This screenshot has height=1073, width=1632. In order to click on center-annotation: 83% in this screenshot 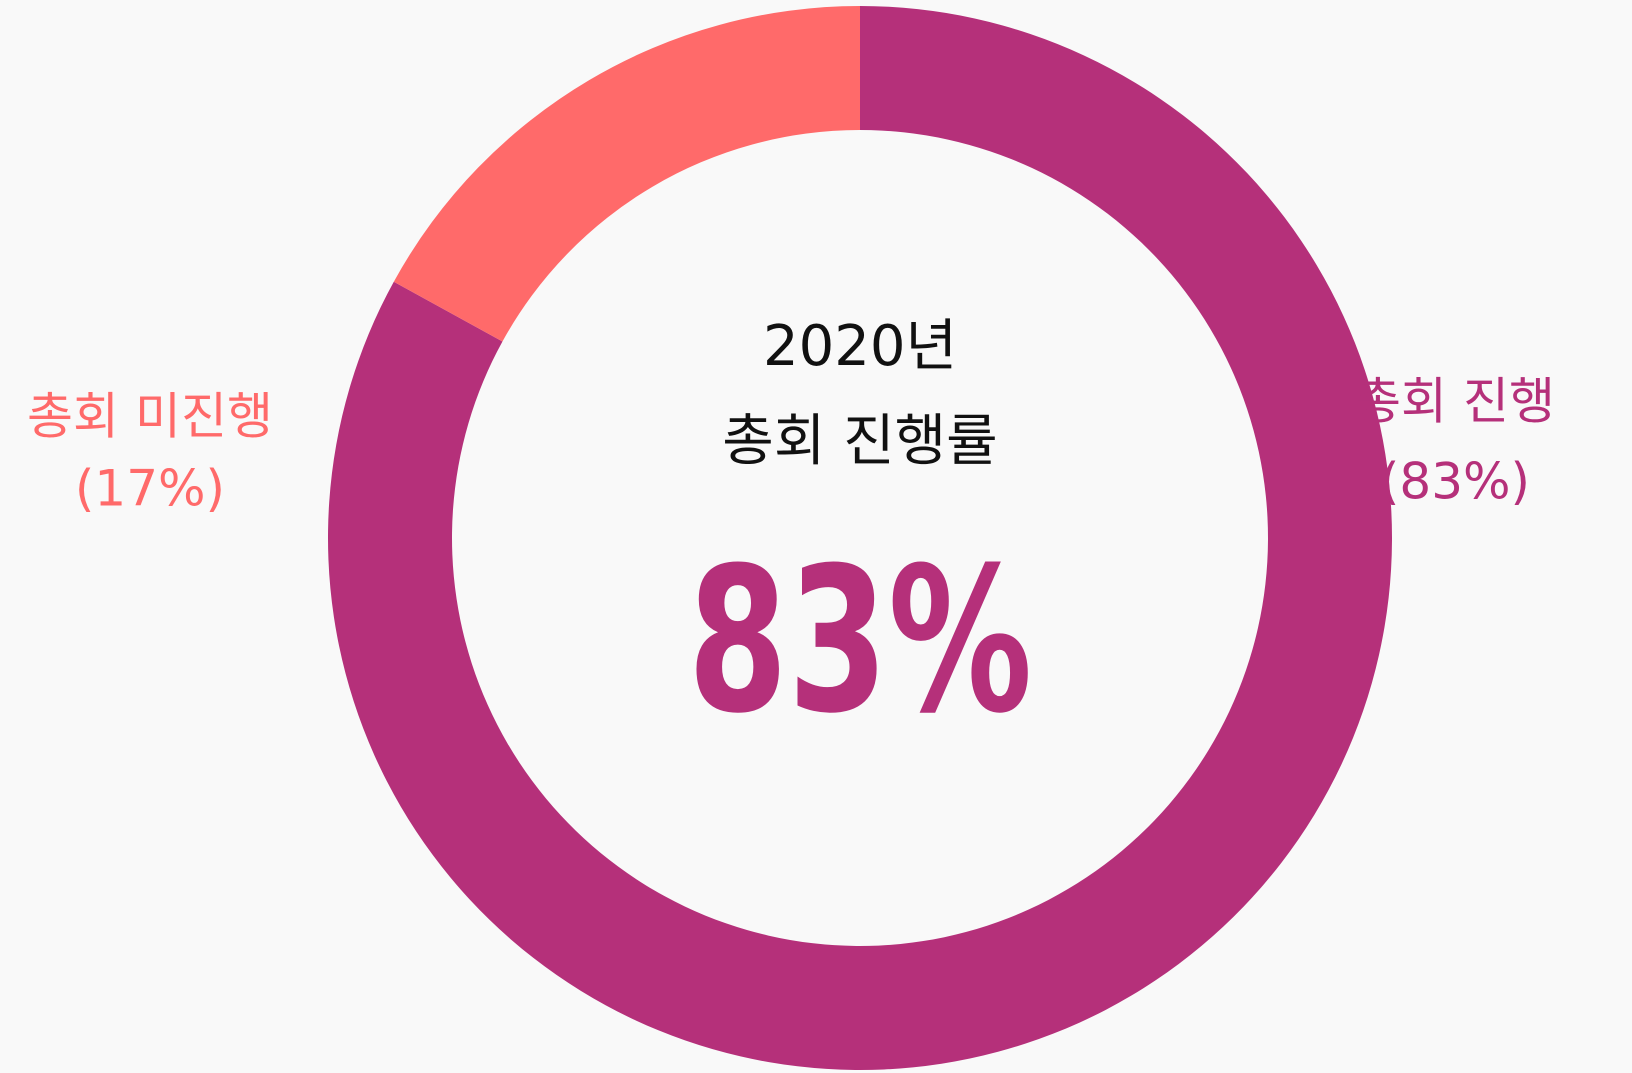, I will do `click(860, 641)`.